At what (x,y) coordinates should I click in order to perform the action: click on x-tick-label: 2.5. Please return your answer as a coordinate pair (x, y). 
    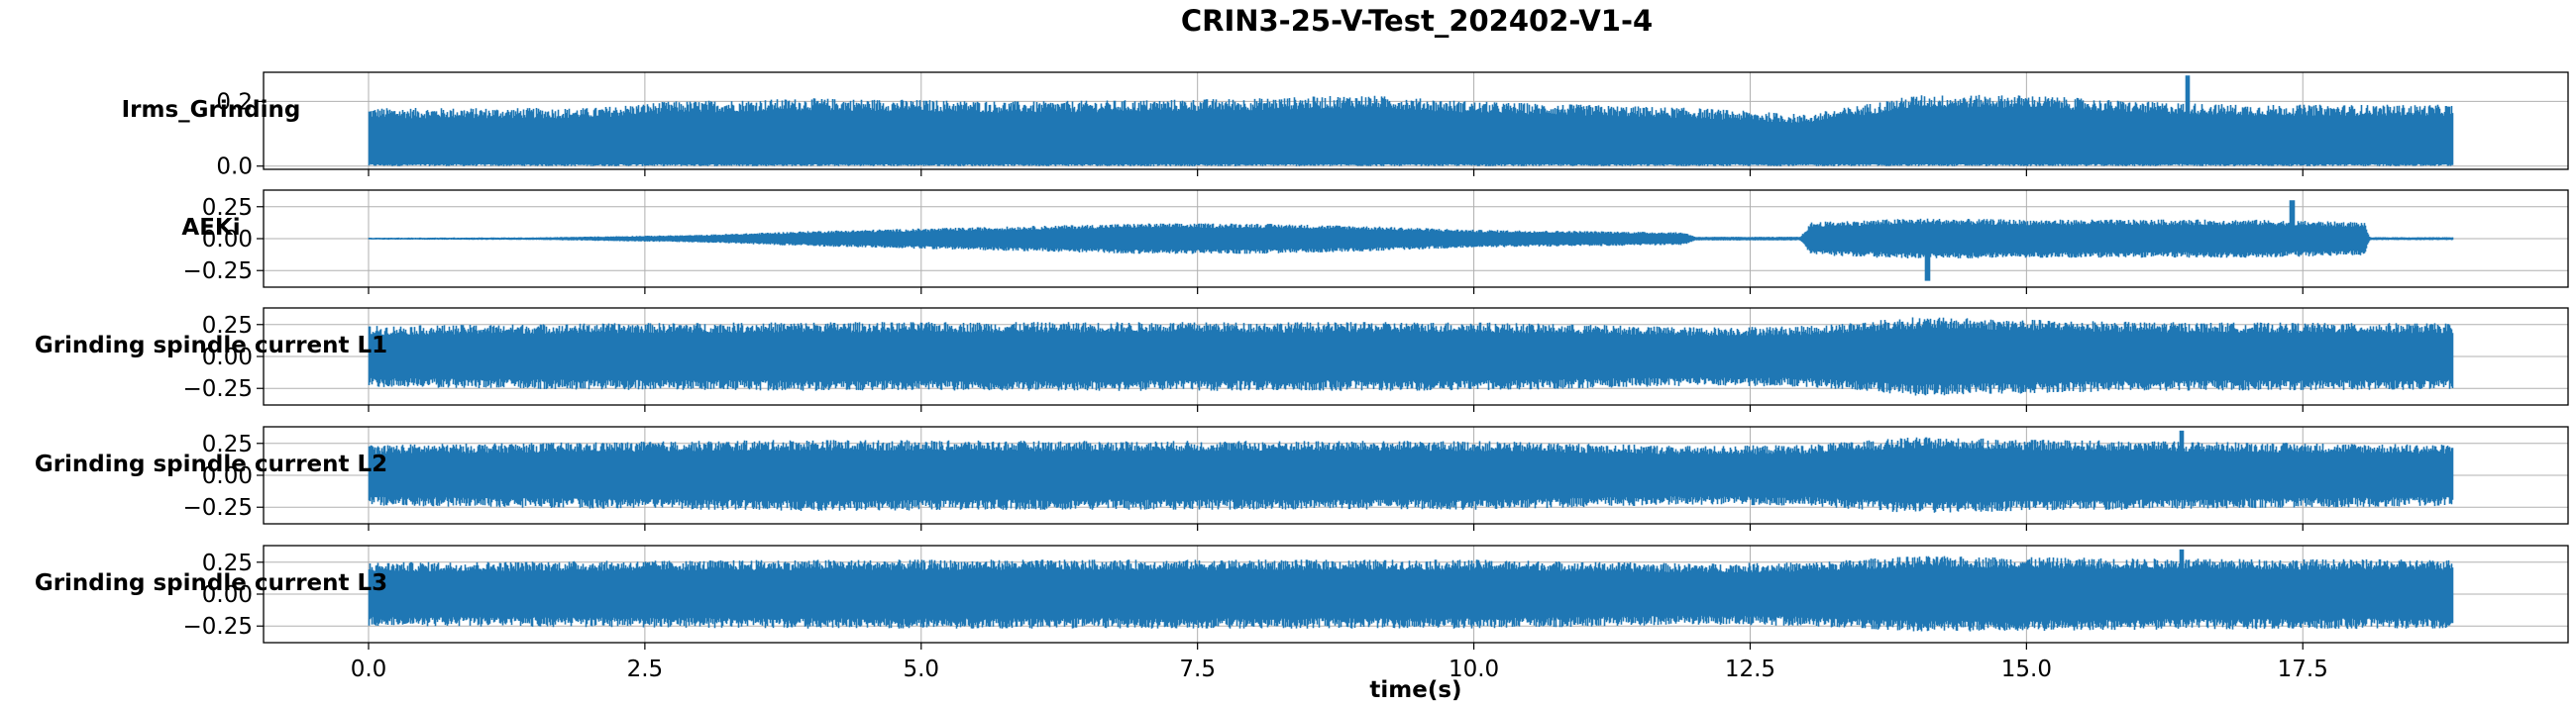
    Looking at the image, I should click on (645, 669).